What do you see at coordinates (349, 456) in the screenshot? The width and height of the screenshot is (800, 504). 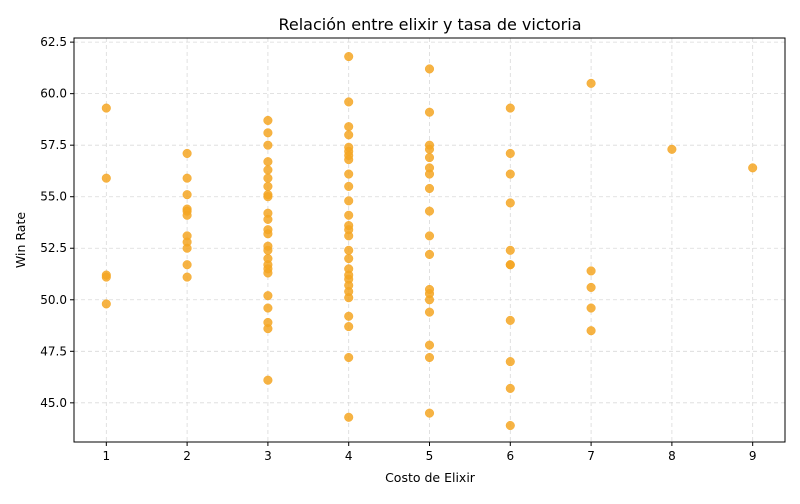 I see `x-tick-label: 4` at bounding box center [349, 456].